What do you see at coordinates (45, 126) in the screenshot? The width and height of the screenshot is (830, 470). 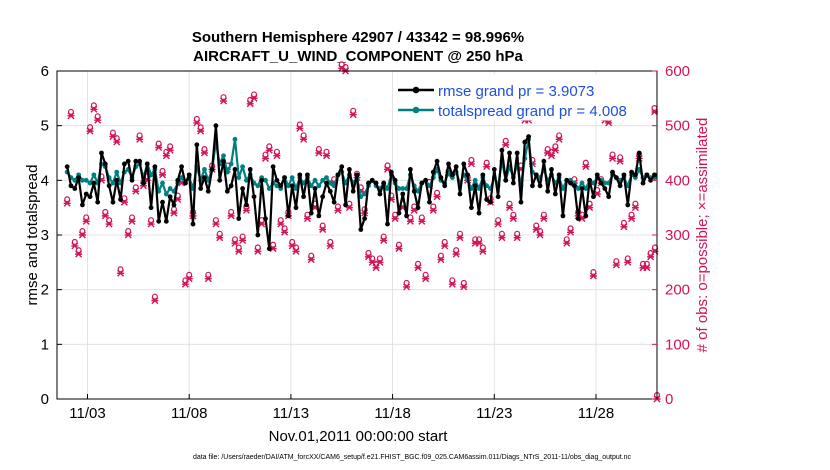 I see `y-tick-label-left: 5` at bounding box center [45, 126].